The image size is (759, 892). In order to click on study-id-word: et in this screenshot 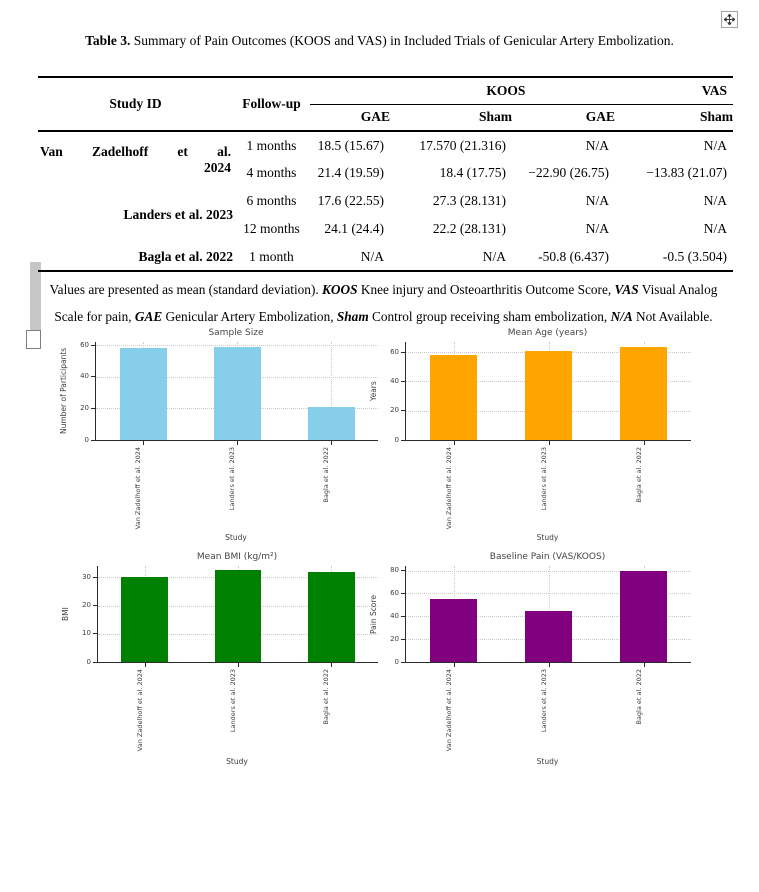, I will do `click(182, 151)`.